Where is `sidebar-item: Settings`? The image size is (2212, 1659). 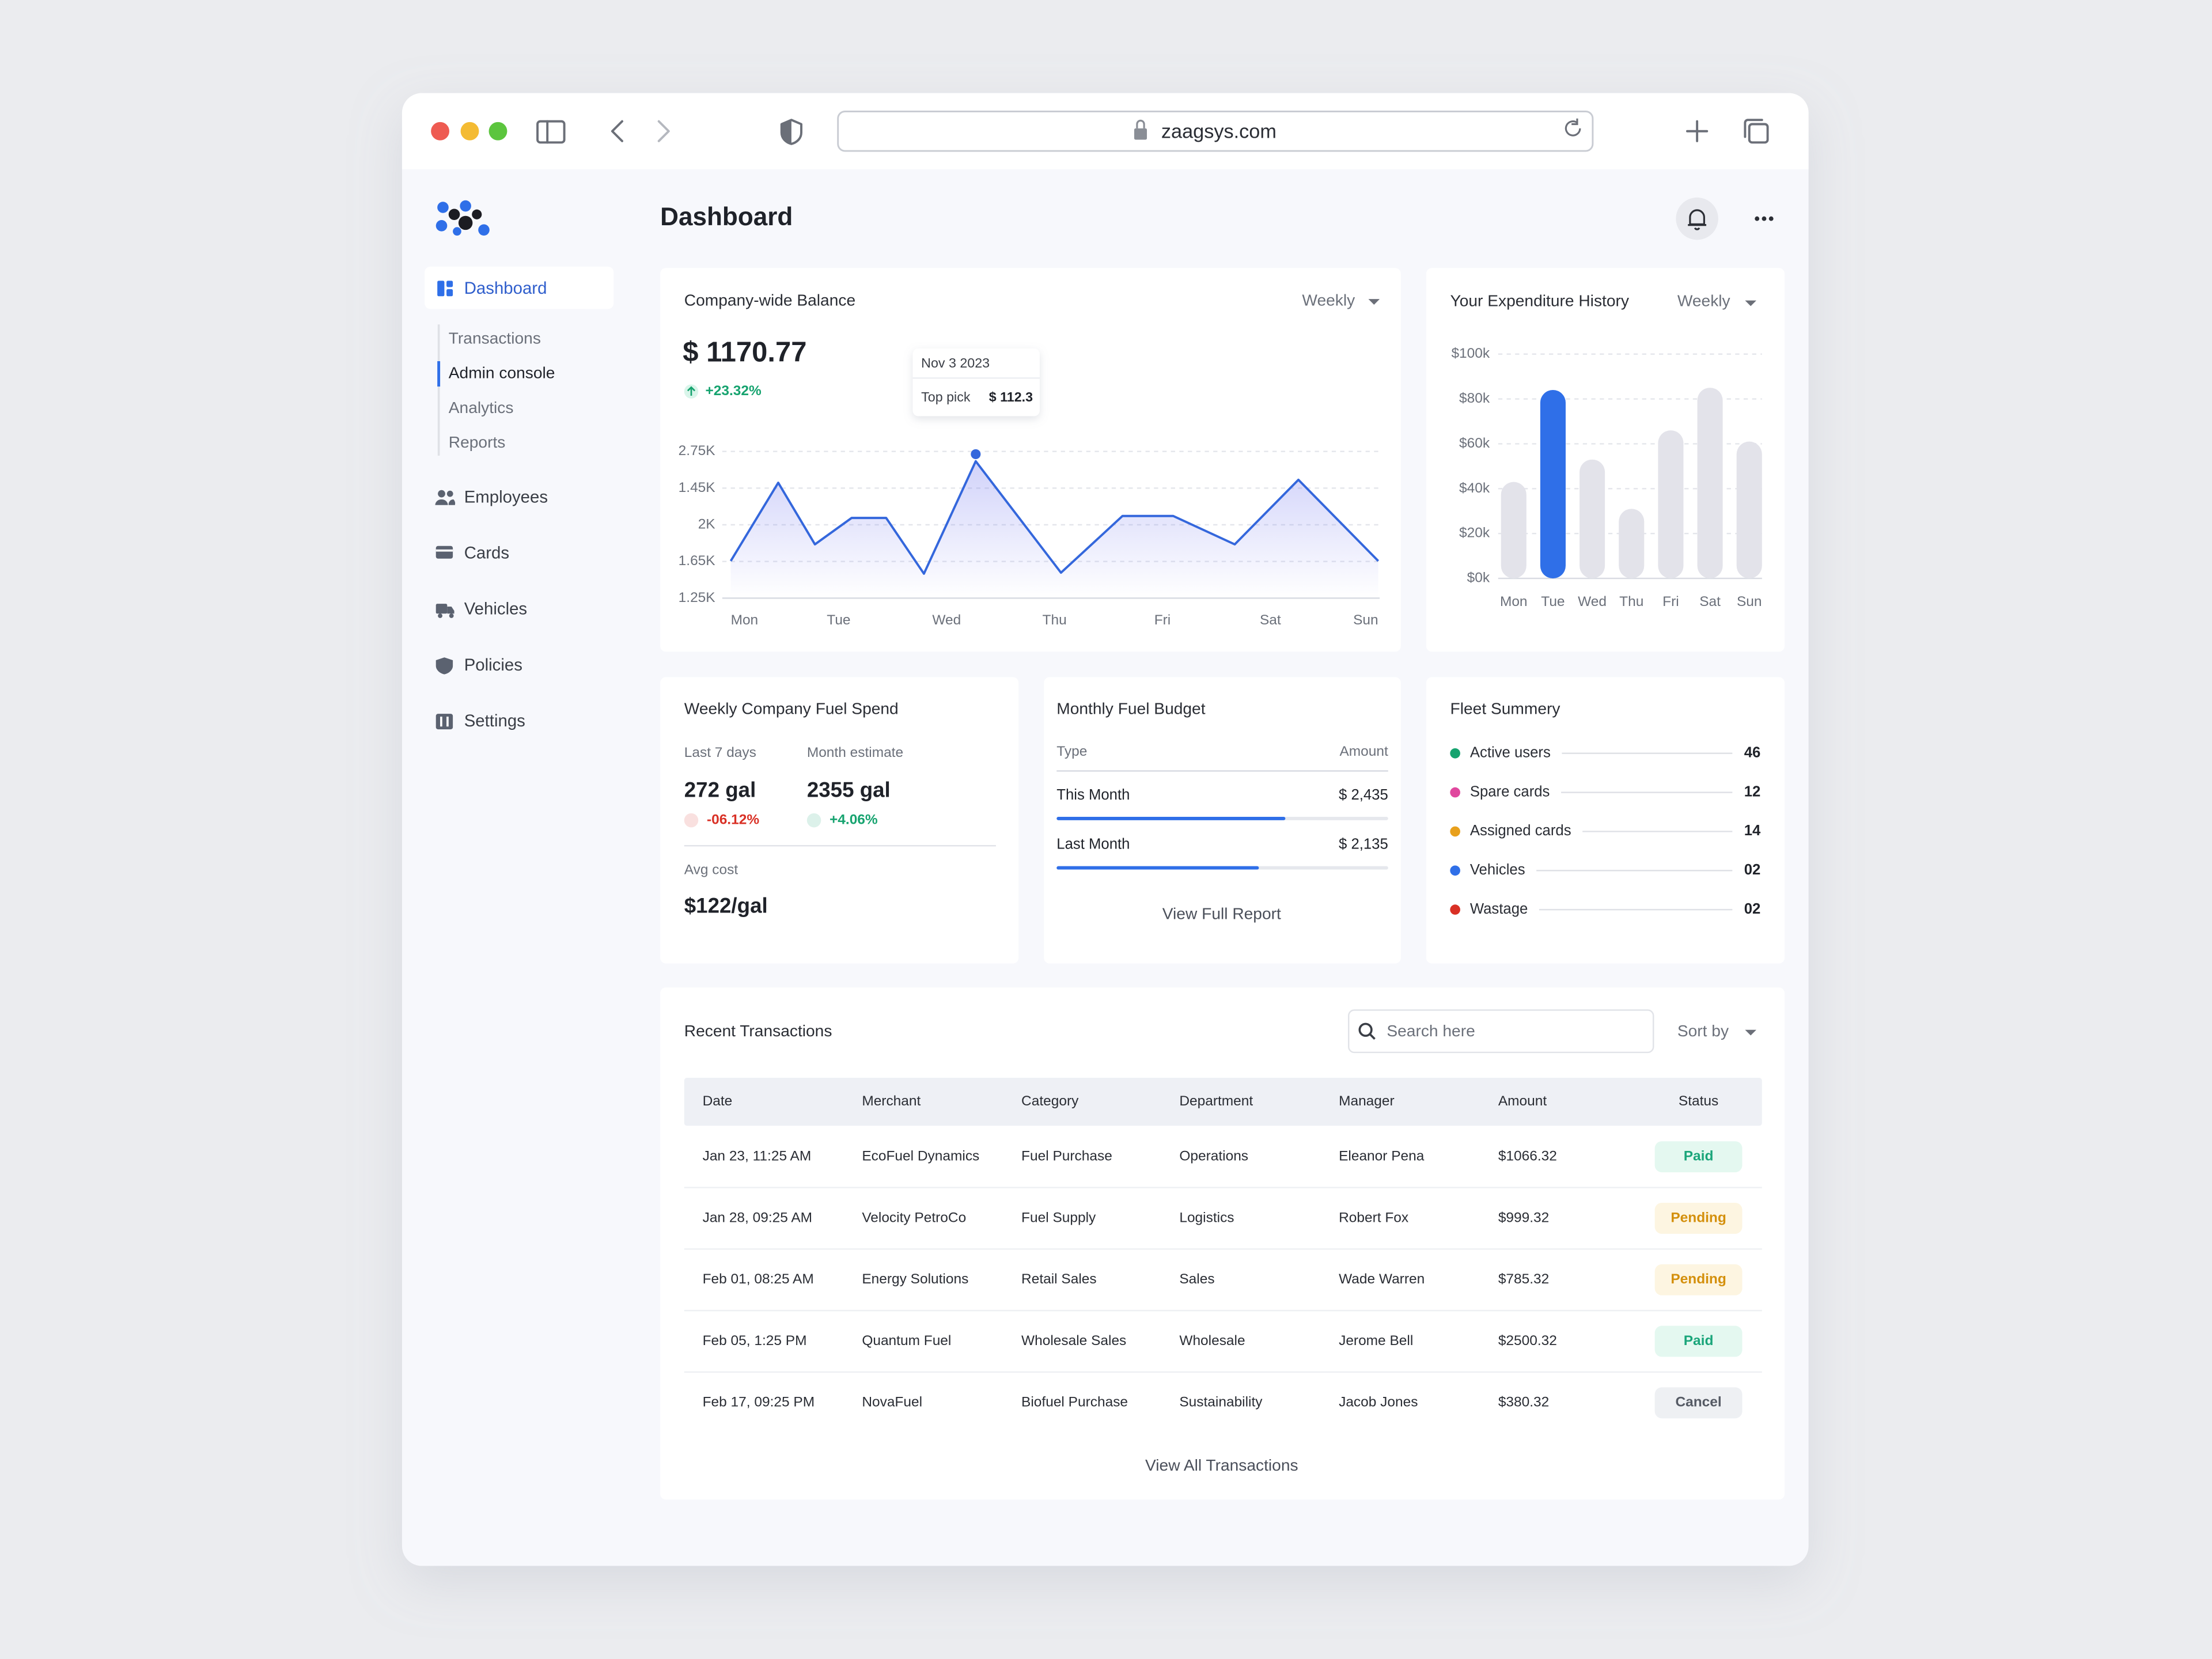
sidebar-item: Settings is located at coordinates (494, 720).